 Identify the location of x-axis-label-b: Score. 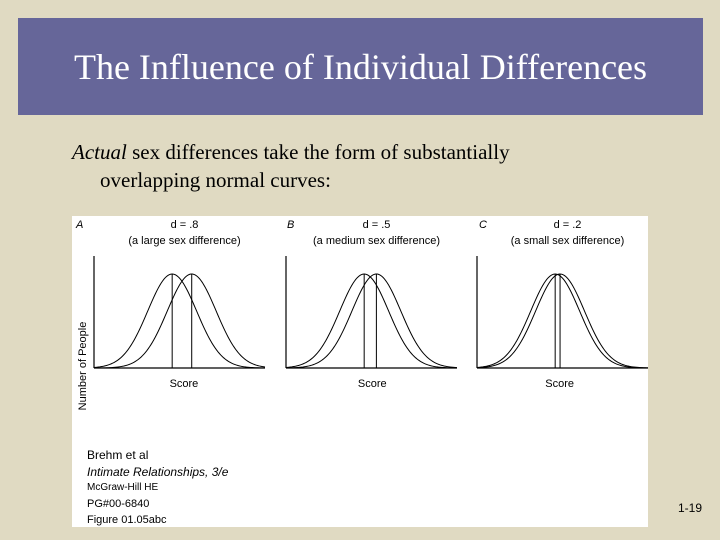
(372, 384).